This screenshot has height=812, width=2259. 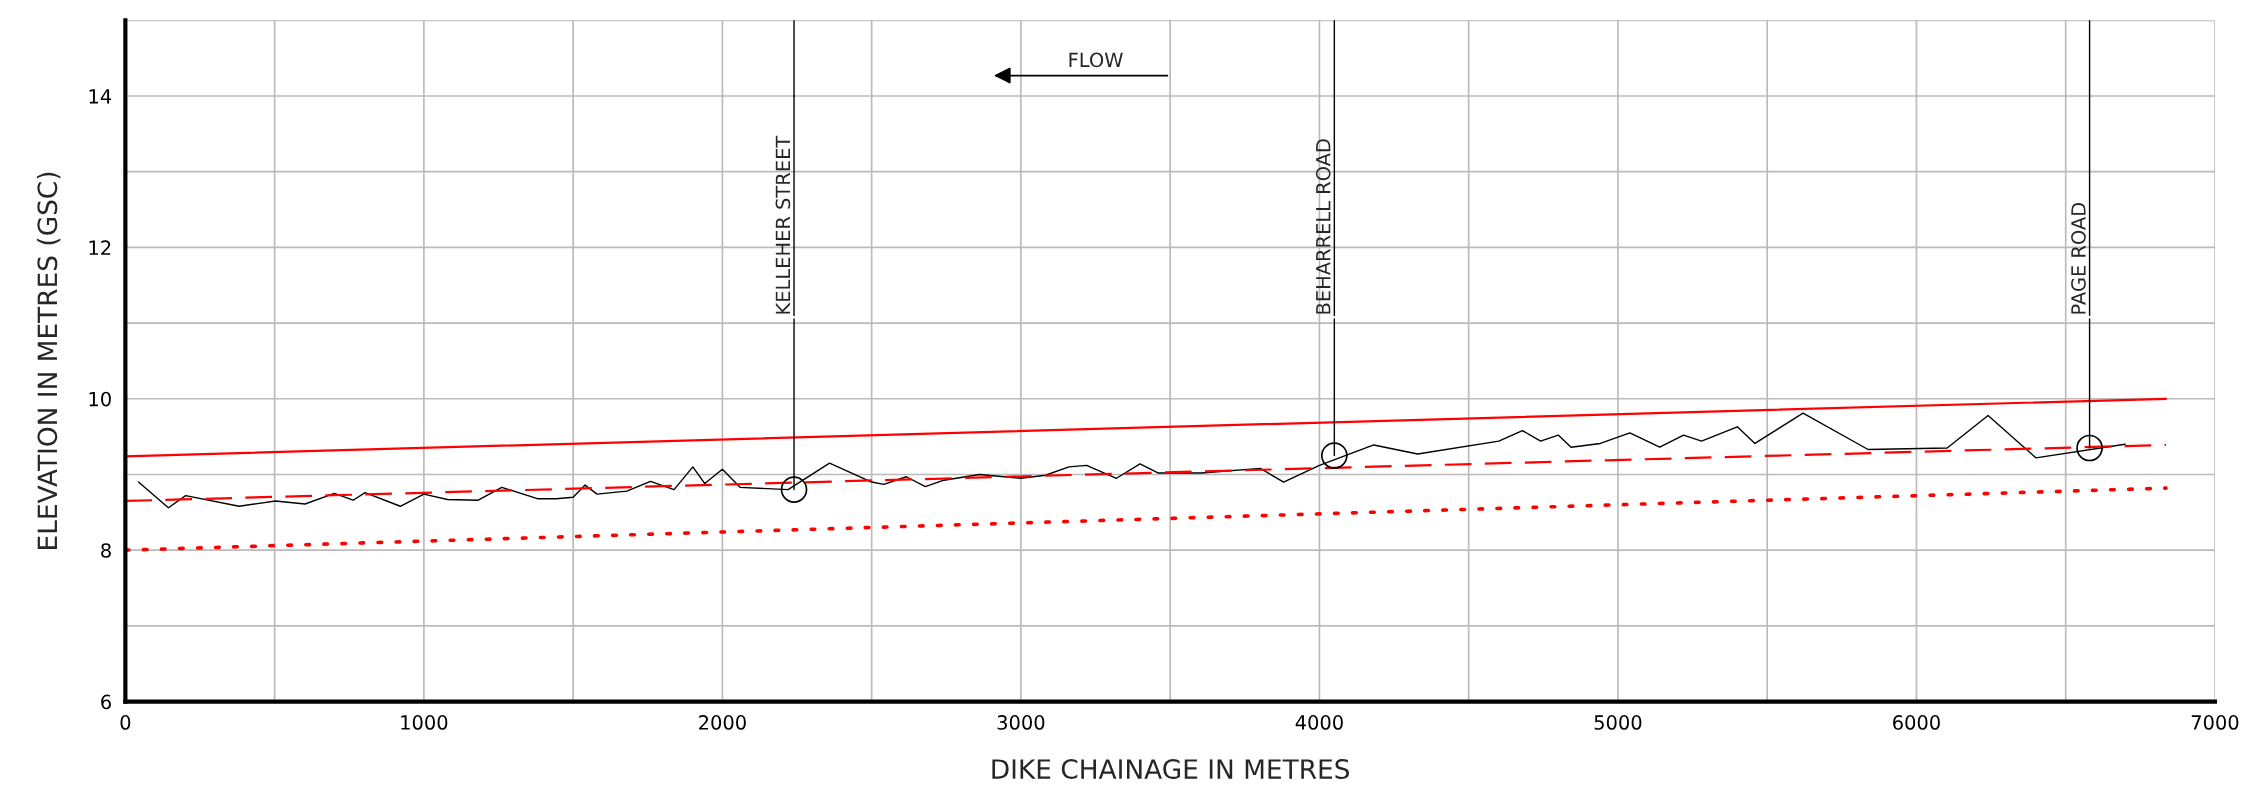 I want to click on x-tick-label: 7000, so click(x=2215, y=722).